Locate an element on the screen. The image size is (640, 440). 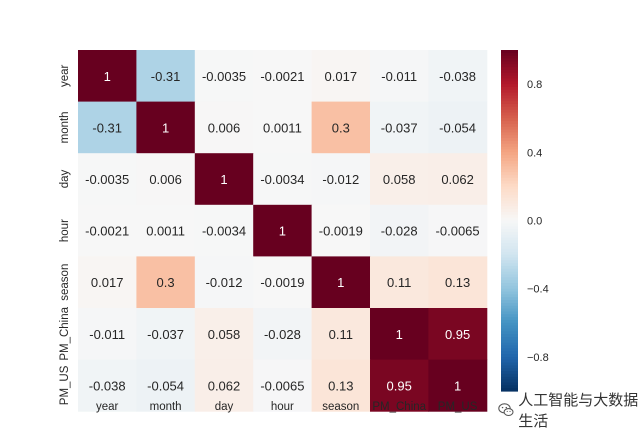
heatmap-cell-season-year is located at coordinates (107, 282).